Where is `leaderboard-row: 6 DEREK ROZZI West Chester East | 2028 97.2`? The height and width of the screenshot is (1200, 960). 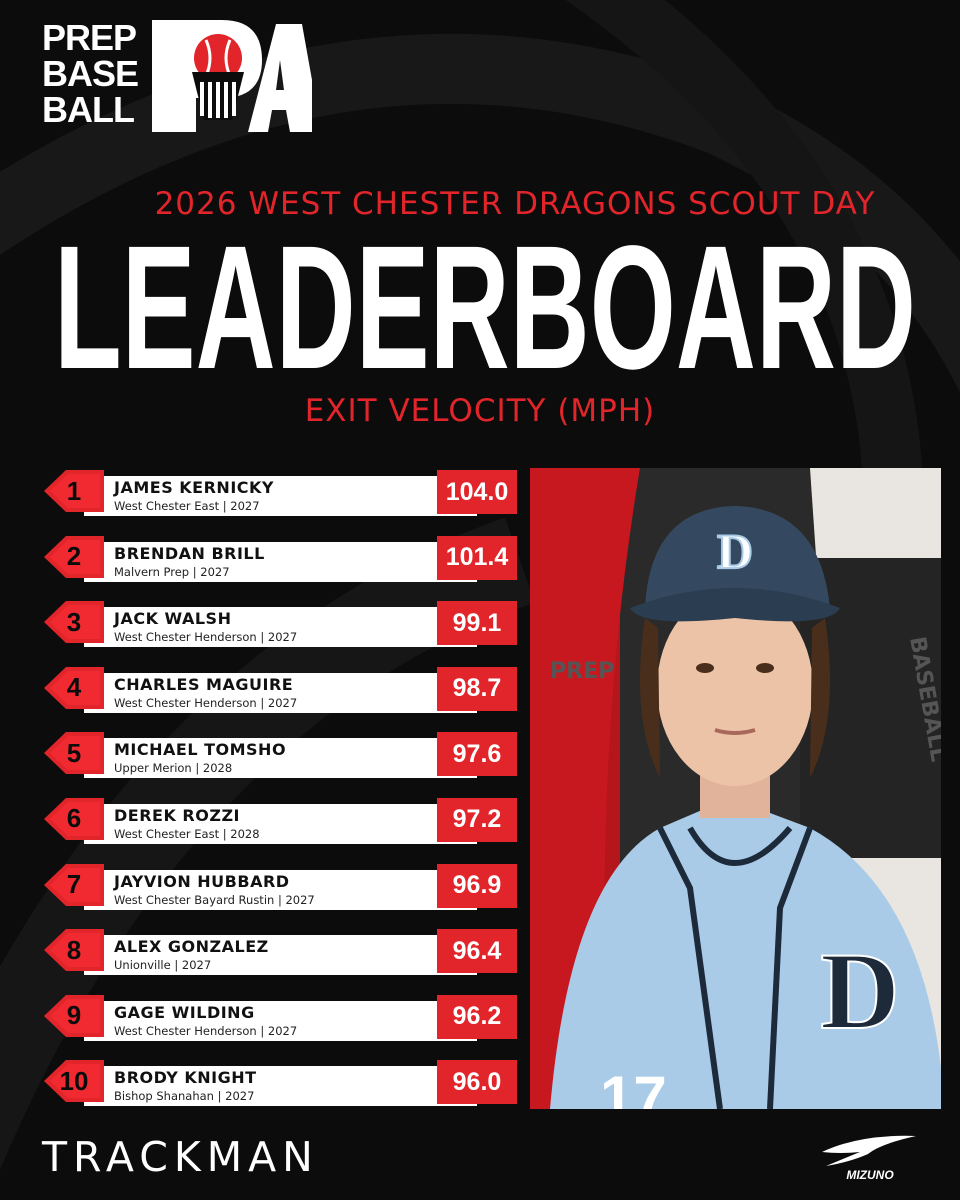 leaderboard-row: 6 DEREK ROZZI West Chester East | 2028 97.2 is located at coordinates (279, 820).